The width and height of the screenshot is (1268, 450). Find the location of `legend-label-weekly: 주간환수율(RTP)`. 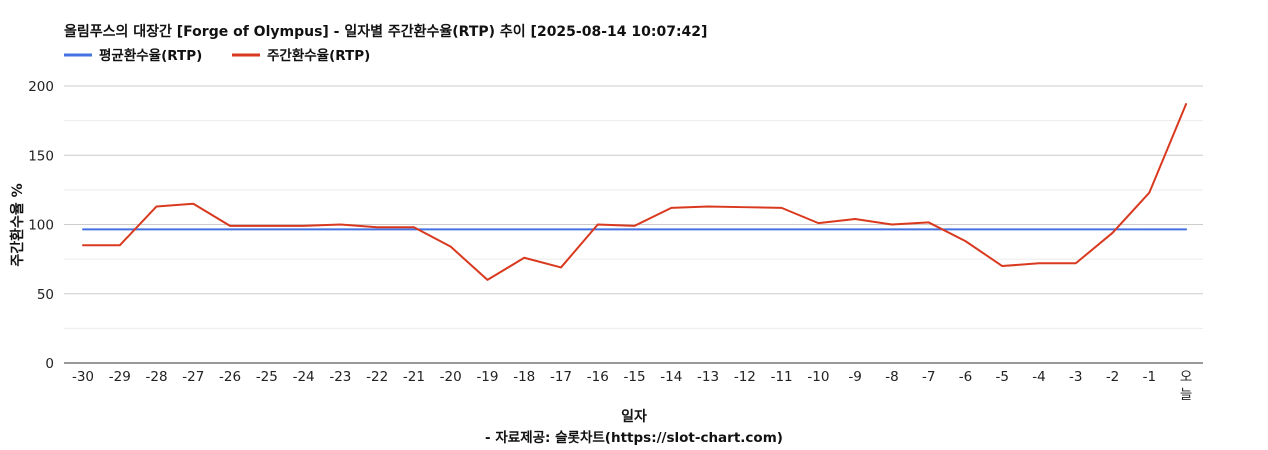

legend-label-weekly: 주간환수율(RTP) is located at coordinates (318, 55).